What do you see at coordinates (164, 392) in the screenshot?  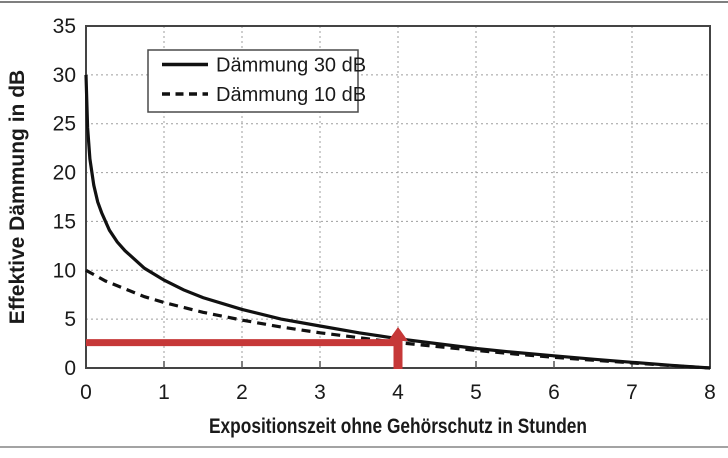 I see `x-tick-label: 1` at bounding box center [164, 392].